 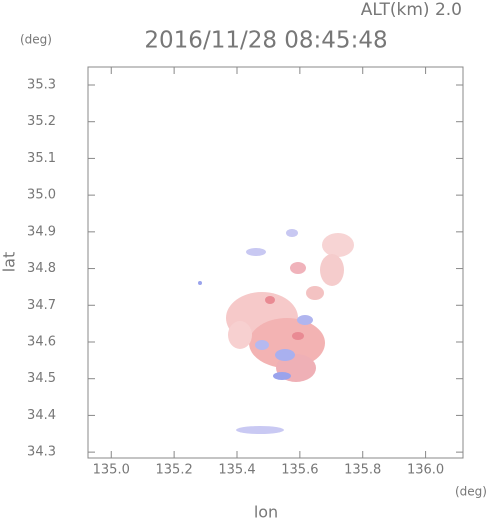 I want to click on y-tick-label: 34.9, so click(x=41, y=231).